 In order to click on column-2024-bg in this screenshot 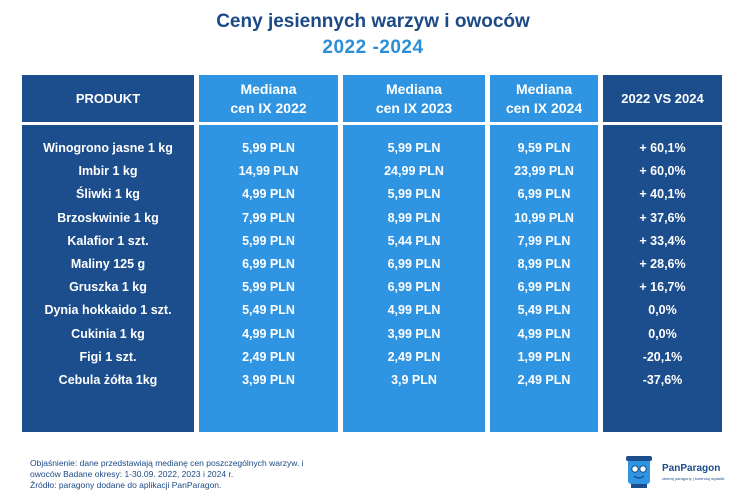, I will do `click(544, 253)`.